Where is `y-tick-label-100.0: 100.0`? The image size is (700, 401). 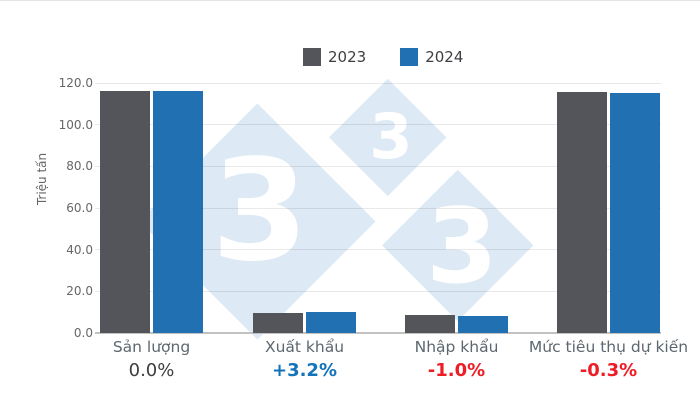
y-tick-label-100.0: 100.0 is located at coordinates (75, 124).